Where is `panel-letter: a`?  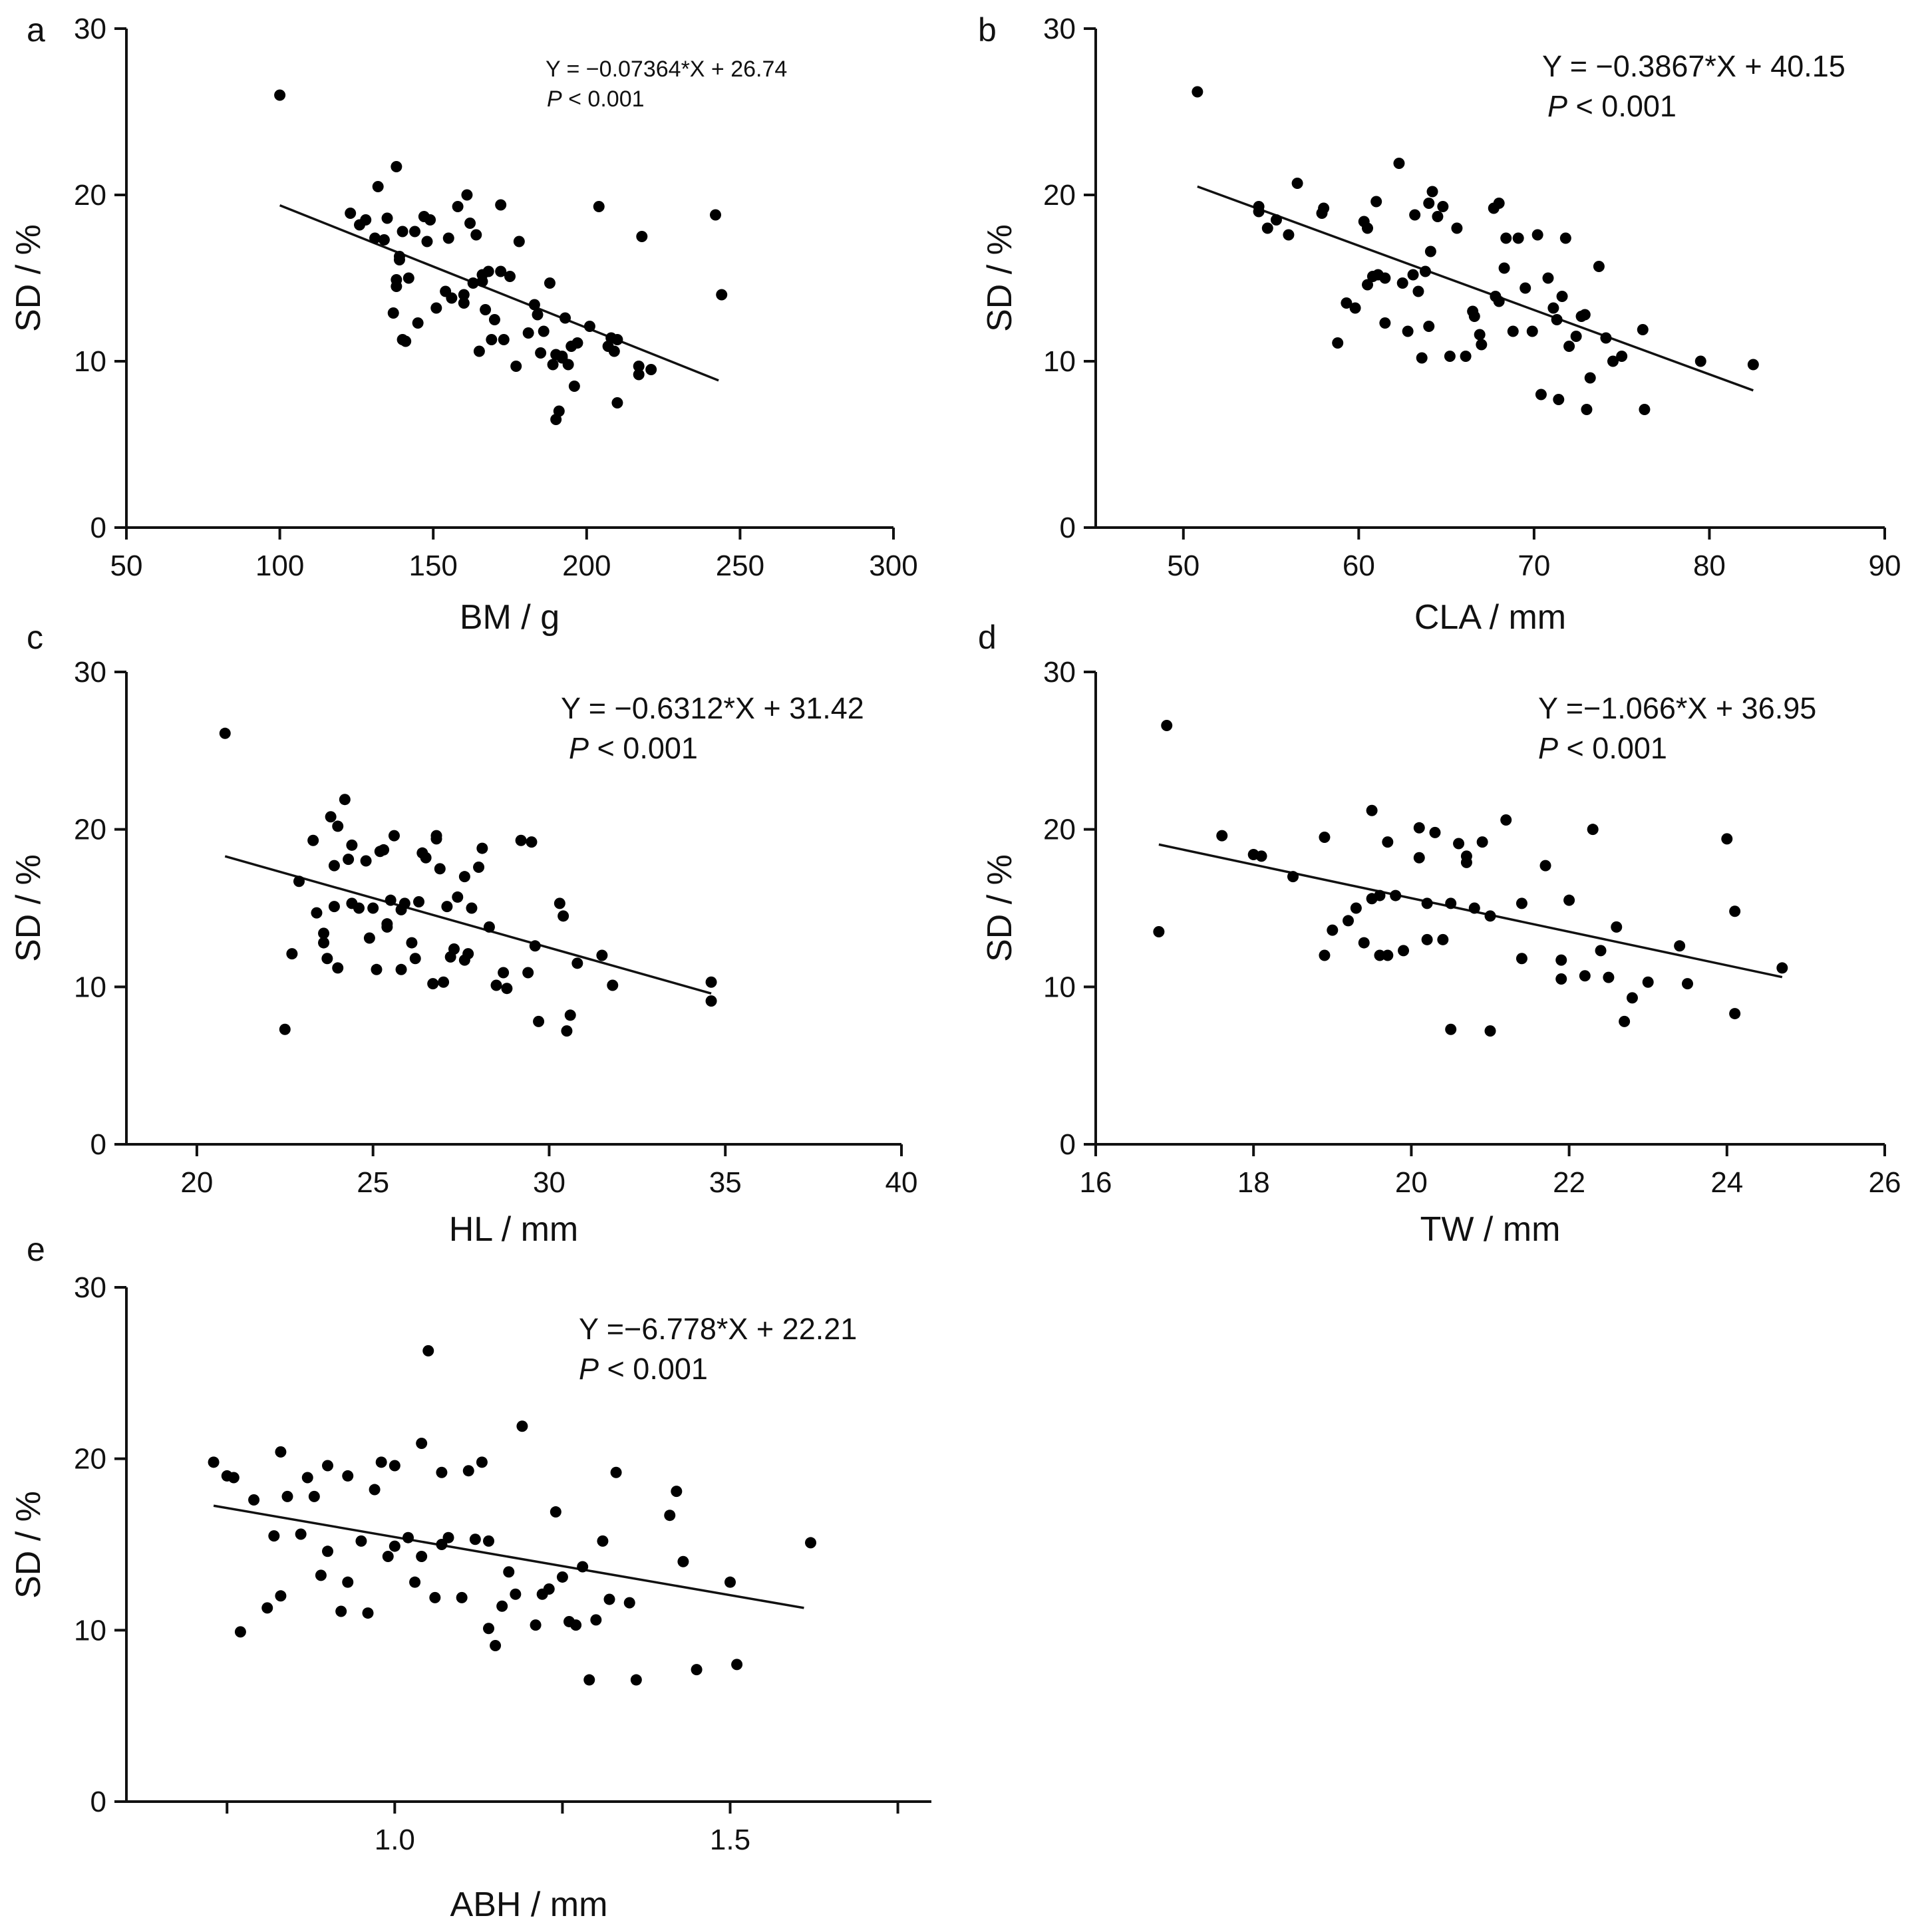
panel-letter: a is located at coordinates (36, 30).